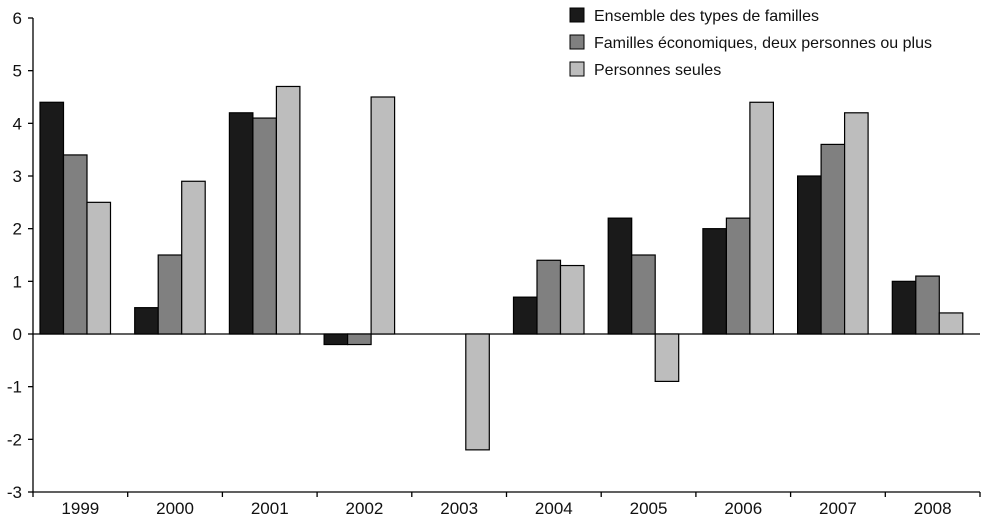  What do you see at coordinates (459, 508) in the screenshot?
I see `x-tick-label: 2003` at bounding box center [459, 508].